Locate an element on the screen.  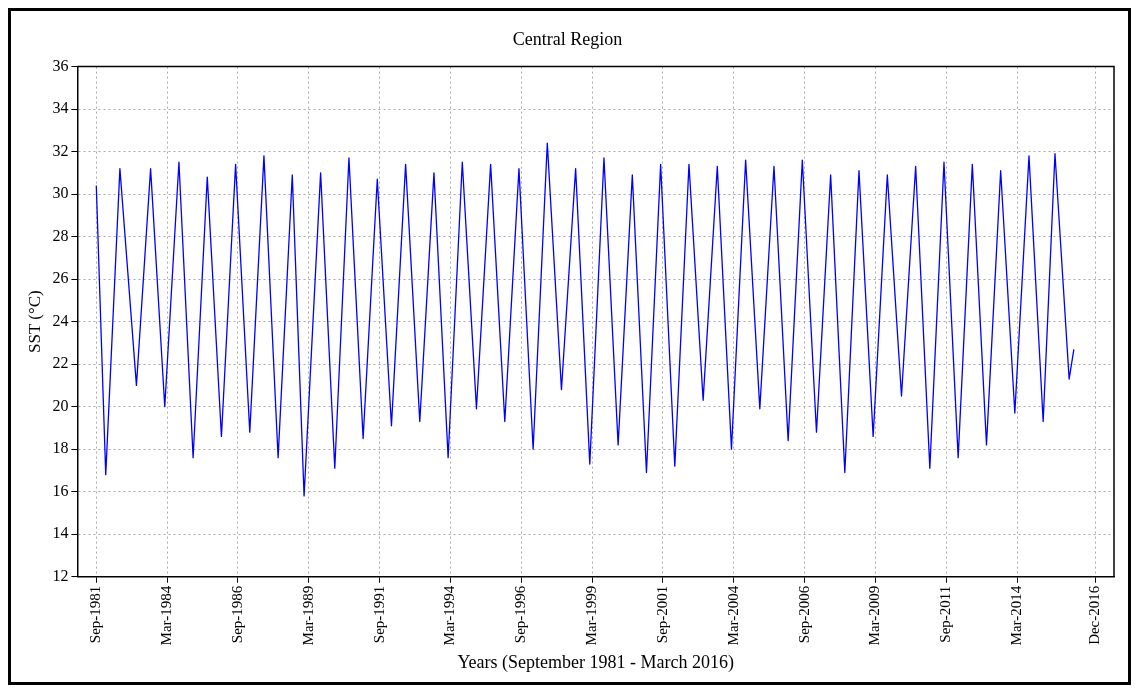
y-tick-label: 12 is located at coordinates (60, 575).